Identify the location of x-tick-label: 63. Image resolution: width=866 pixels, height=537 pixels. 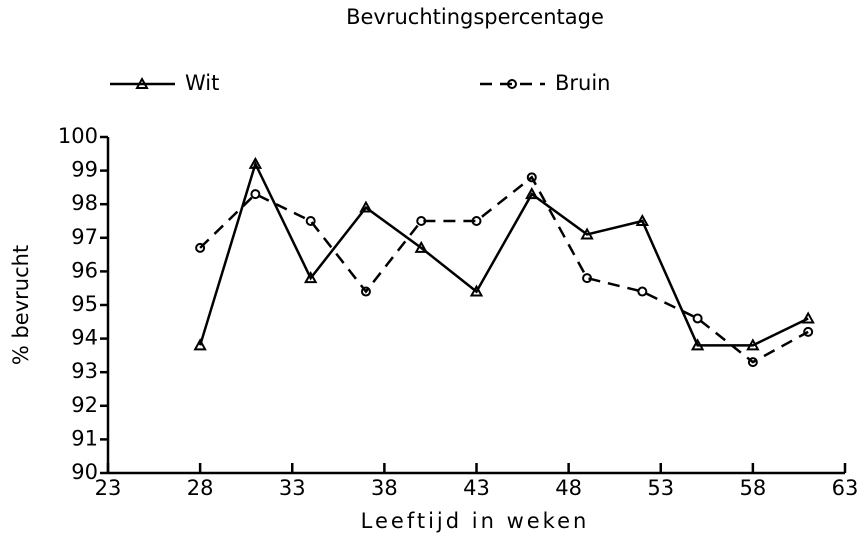
(845, 488).